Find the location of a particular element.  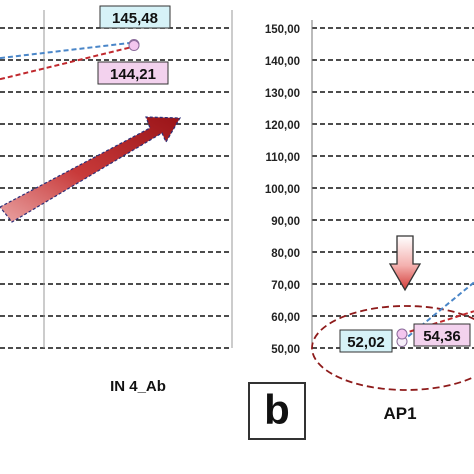

y-tick-label: 80,00 is located at coordinates (285, 254).